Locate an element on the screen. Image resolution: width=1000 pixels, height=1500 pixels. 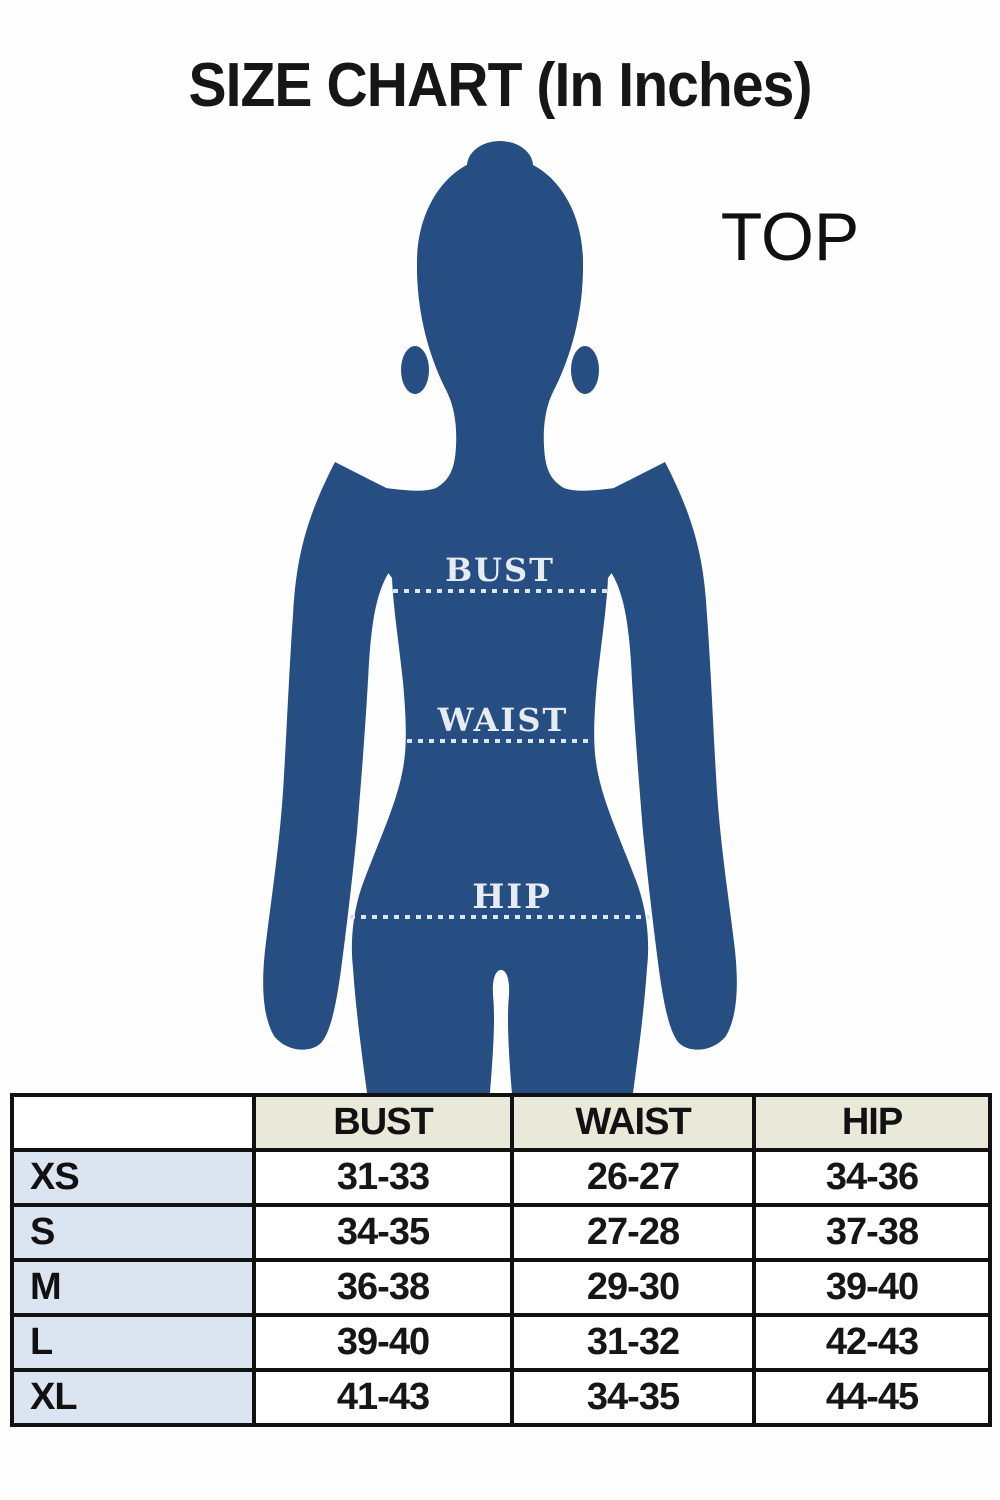
garment-type-label: TOP is located at coordinates (790, 237).